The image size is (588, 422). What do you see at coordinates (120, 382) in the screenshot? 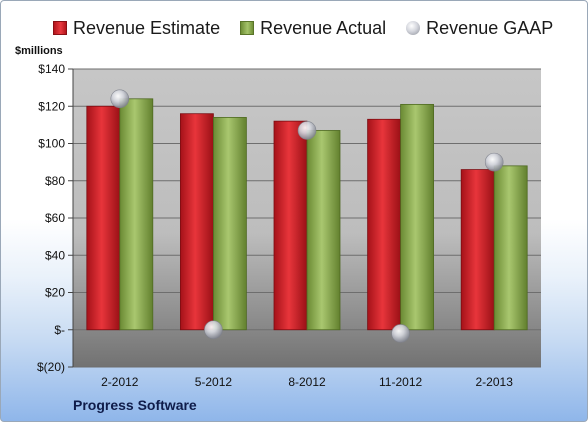
I see `x-tick-label: 2-2012` at bounding box center [120, 382].